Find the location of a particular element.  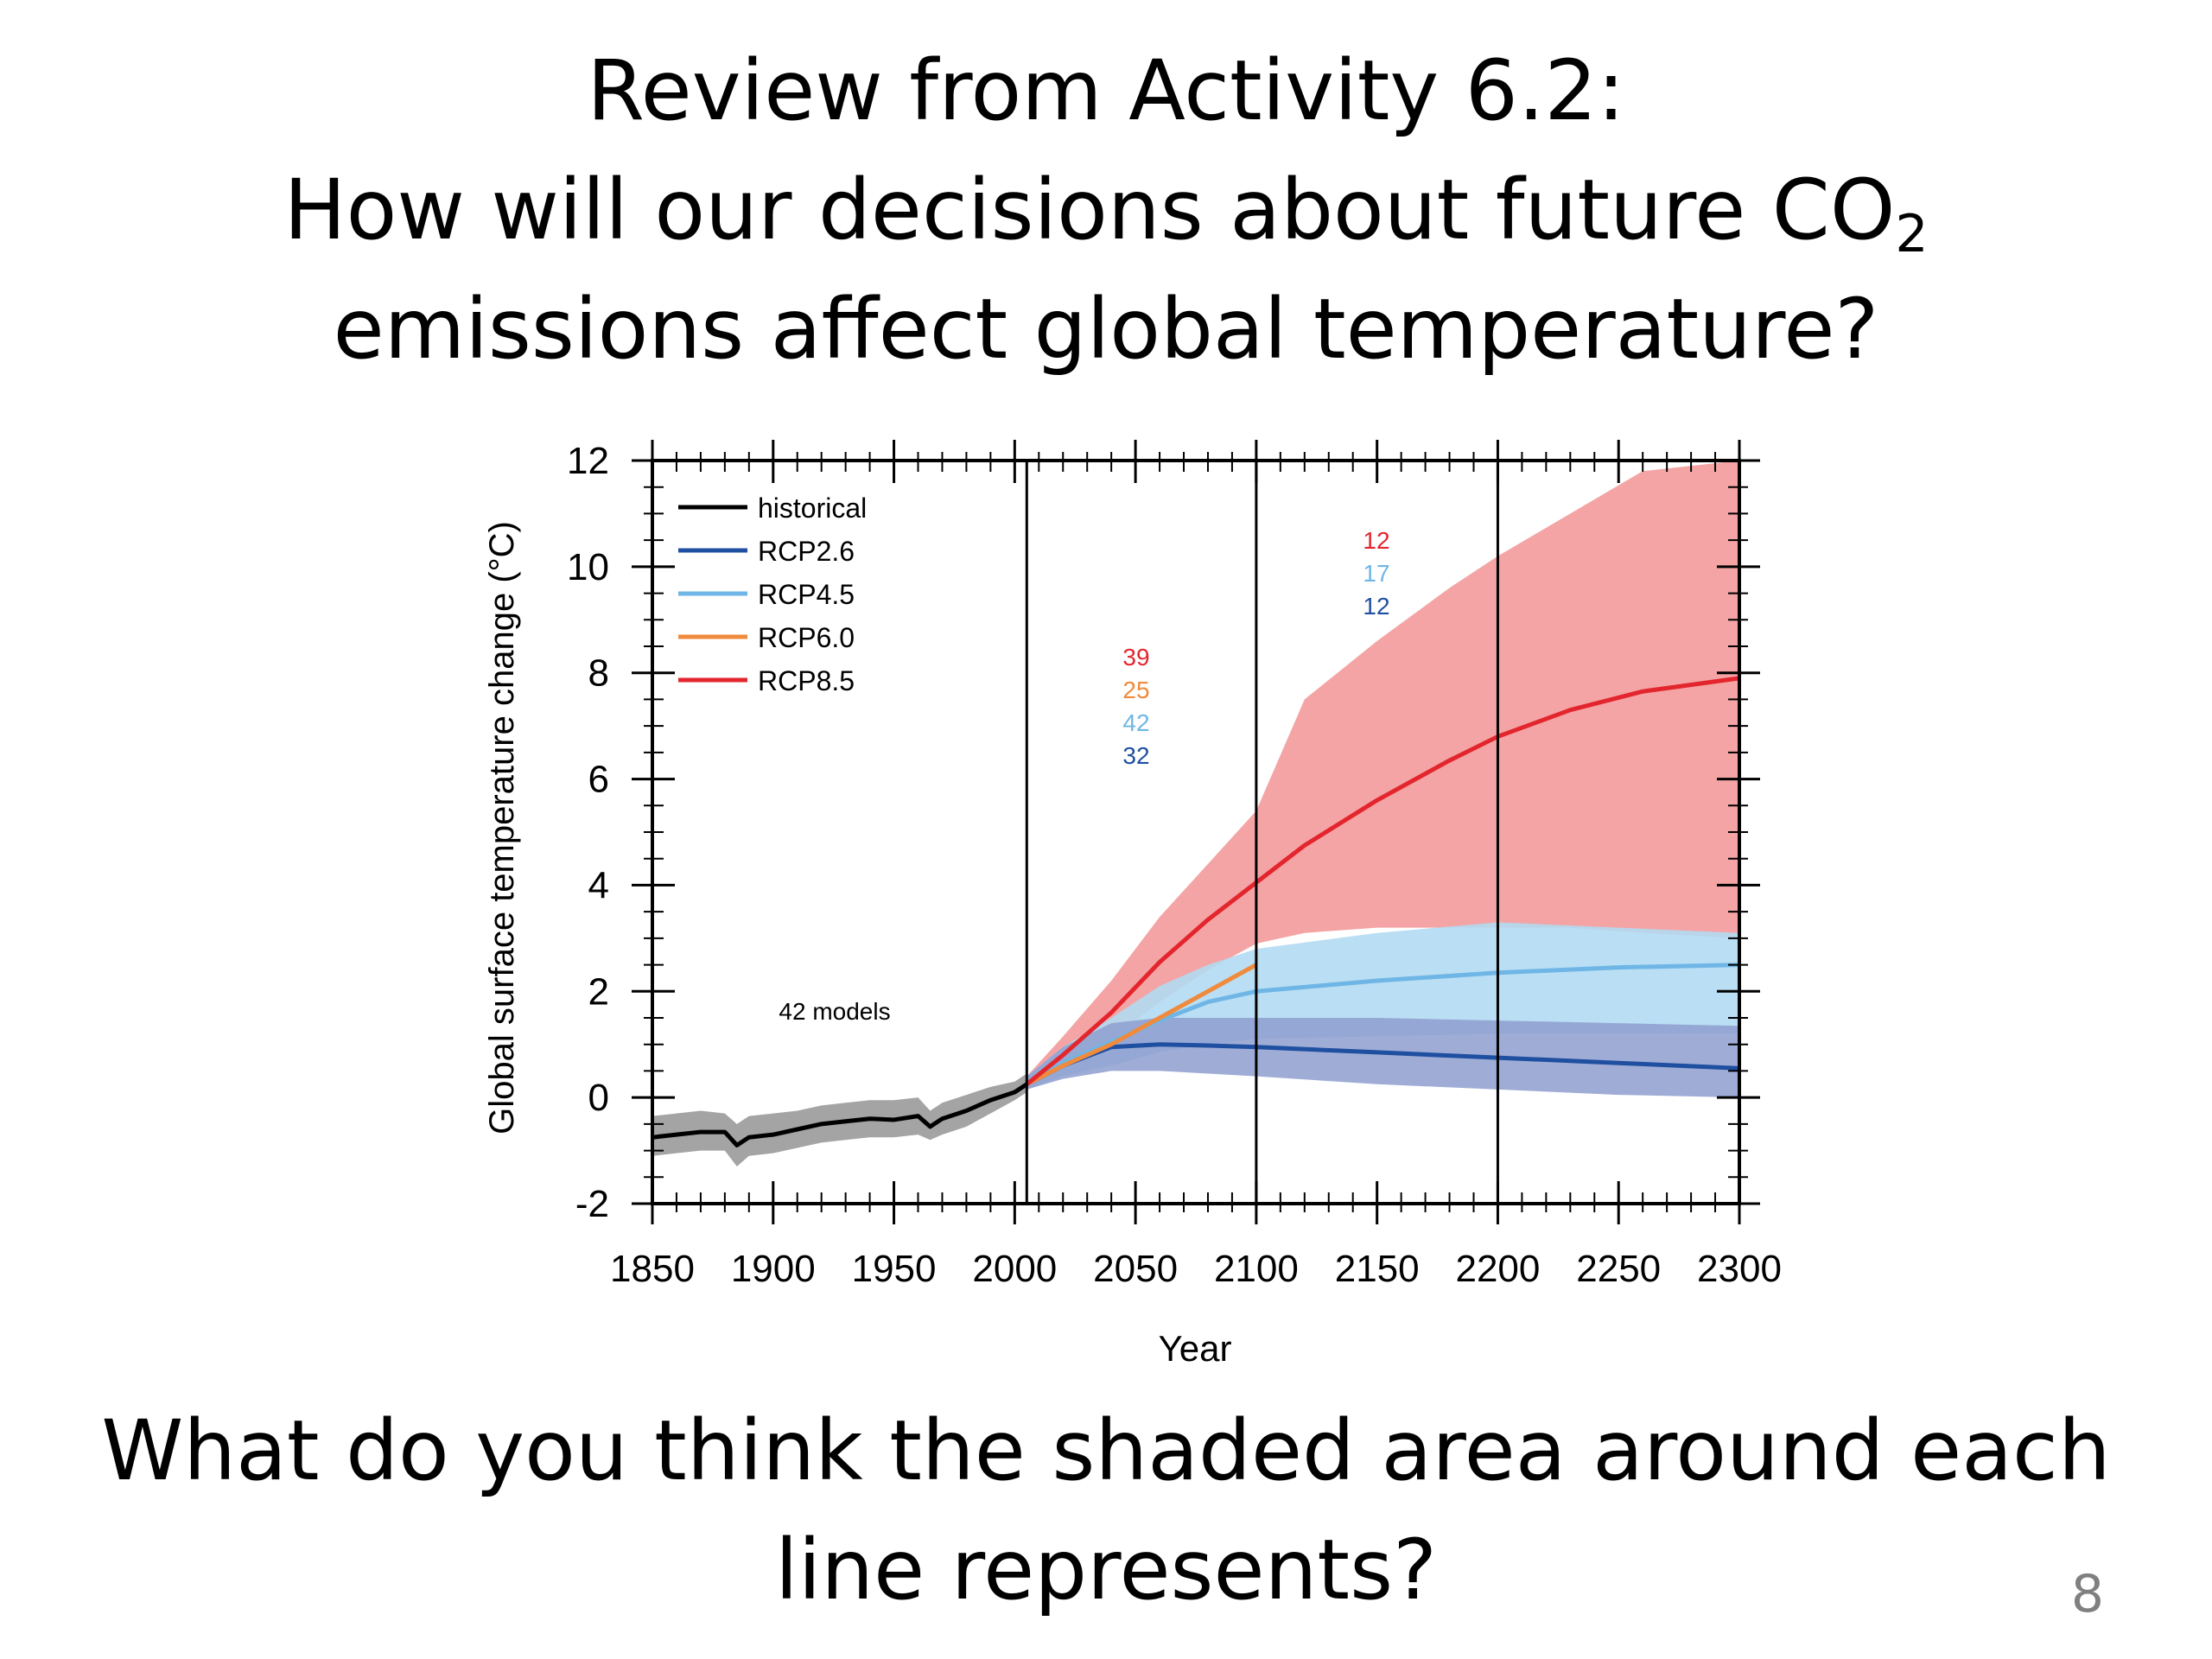

y-tick-label-10: 10 is located at coordinates (588, 567).